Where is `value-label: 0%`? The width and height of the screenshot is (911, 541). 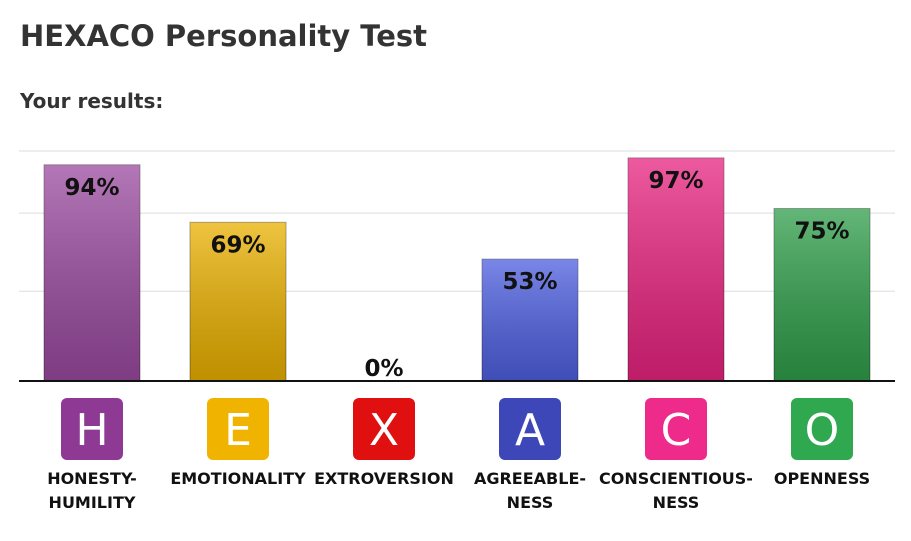 value-label: 0% is located at coordinates (383, 369).